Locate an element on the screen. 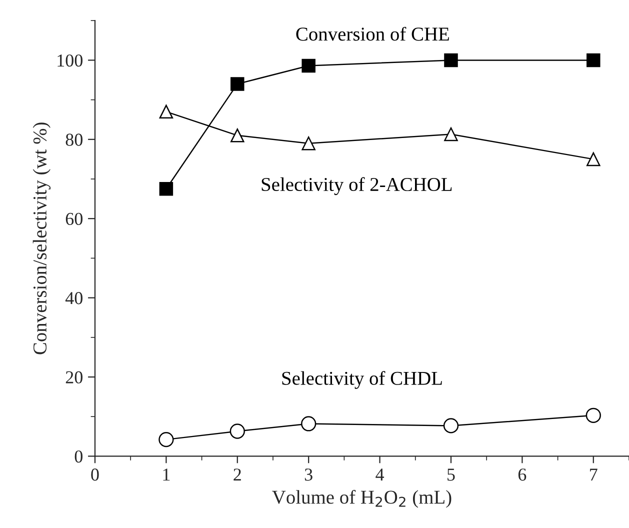 Image resolution: width=629 pixels, height=528 pixels. y-tick-label: 40 is located at coordinates (73, 298).